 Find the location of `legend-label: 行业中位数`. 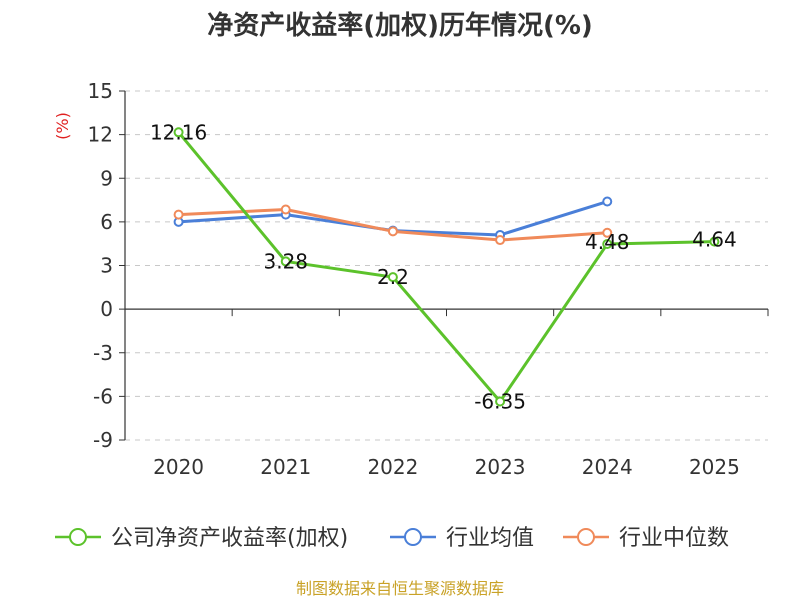

legend-label: 行业中位数 is located at coordinates (674, 538).